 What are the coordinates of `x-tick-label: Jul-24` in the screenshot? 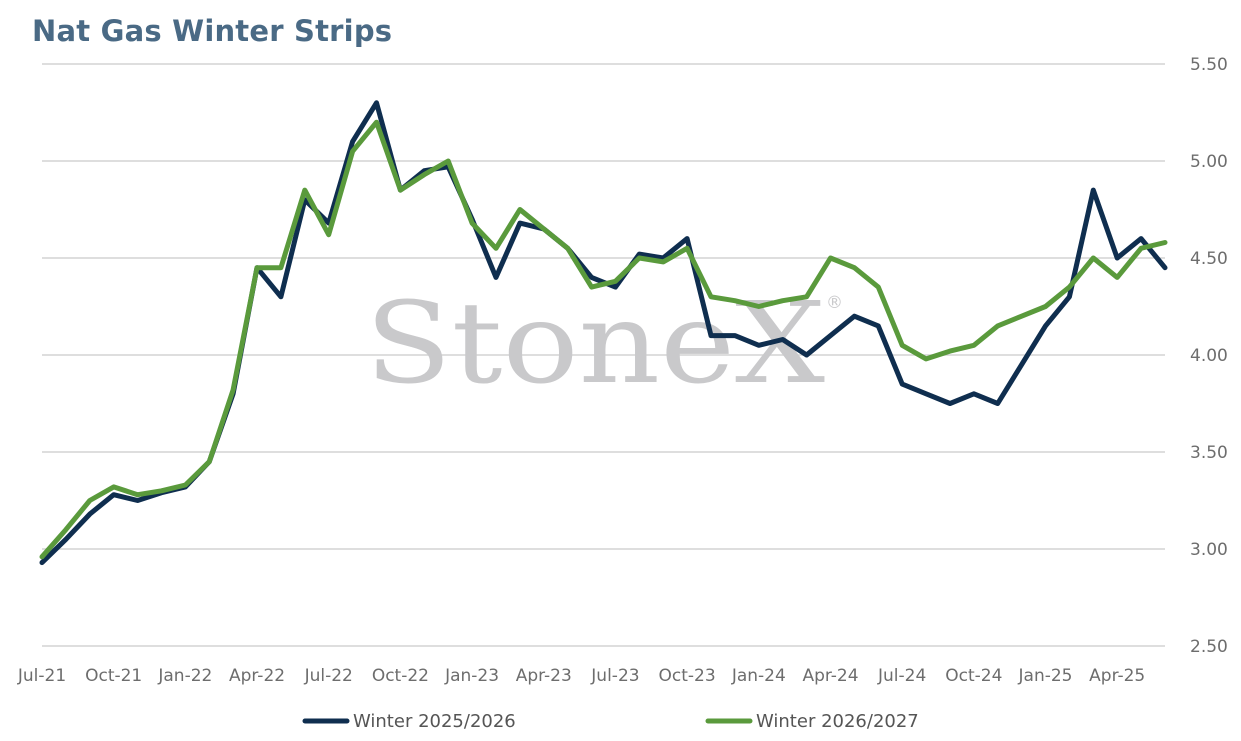 It's located at (901, 676).